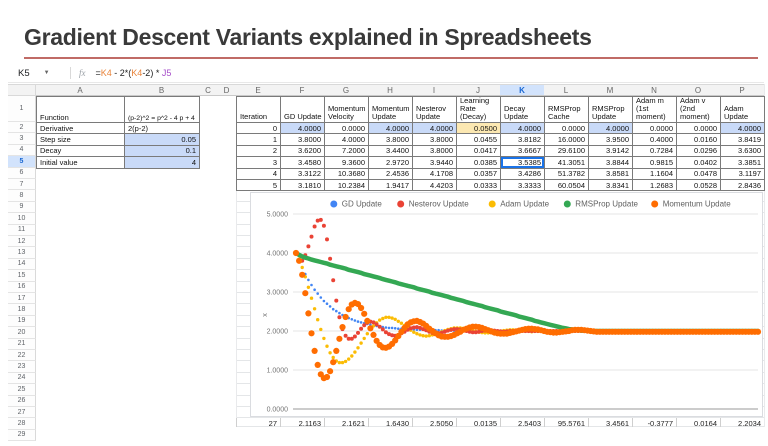 The height and width of the screenshot is (446, 768). Describe the element at coordinates (46, 73) in the screenshot. I see `chevron-down-icon: ▼` at that location.